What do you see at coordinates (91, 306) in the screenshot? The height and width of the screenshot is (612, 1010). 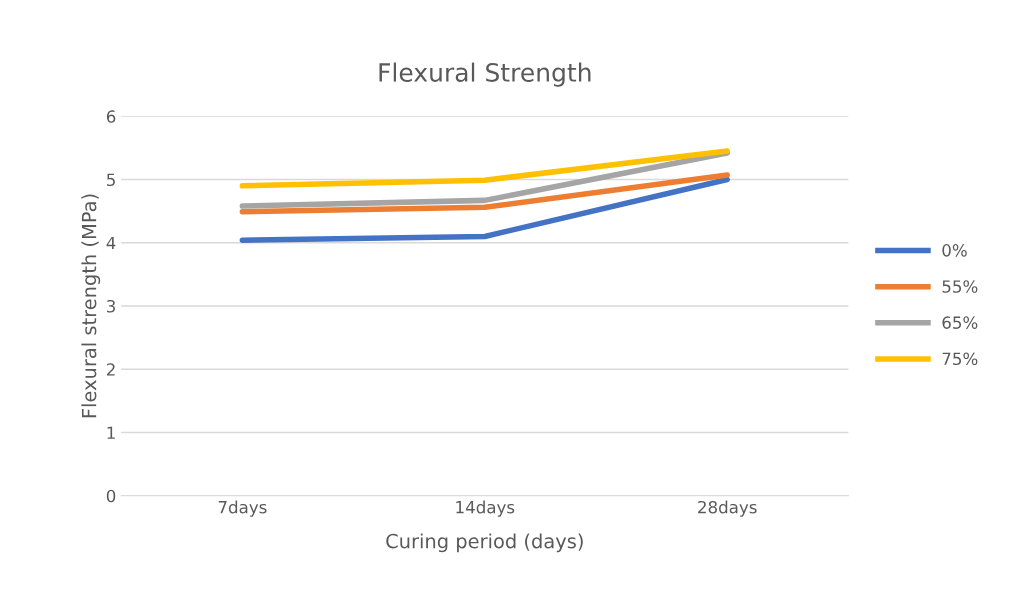 I see `y-axis-title: Flexural strength (MPa)` at bounding box center [91, 306].